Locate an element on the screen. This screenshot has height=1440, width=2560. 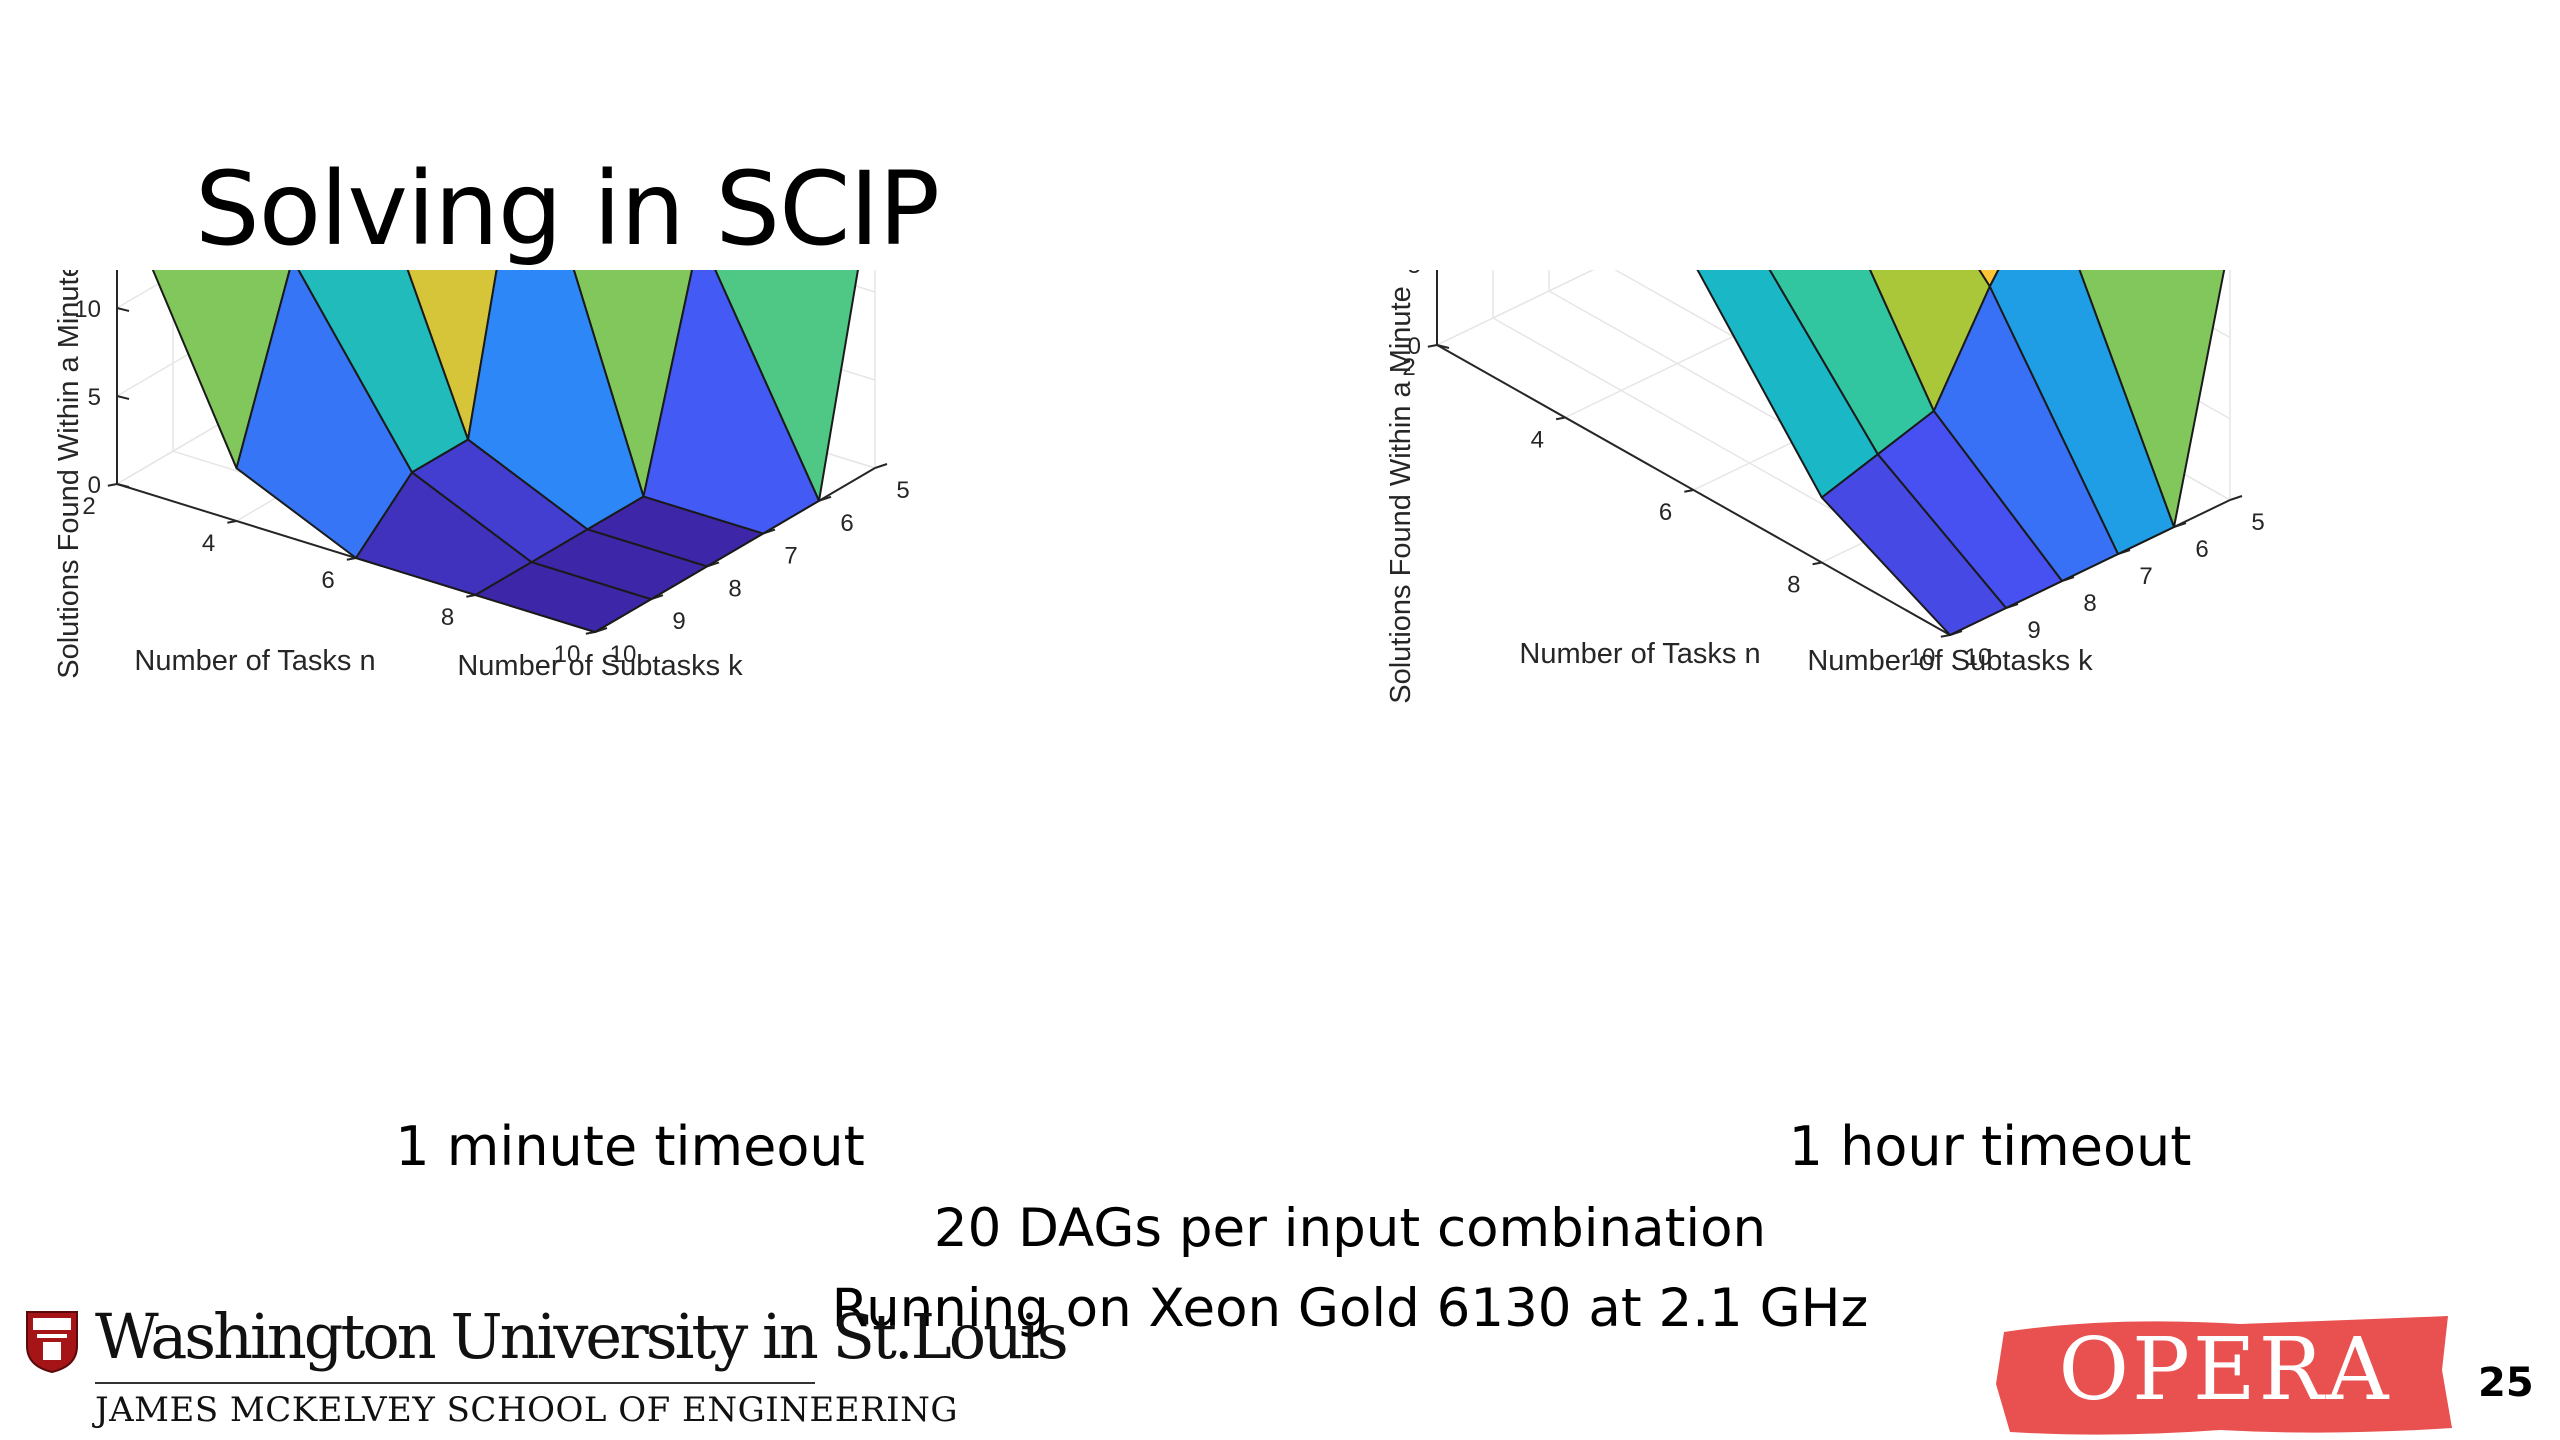
university-shield-icon is located at coordinates (52, 1342).